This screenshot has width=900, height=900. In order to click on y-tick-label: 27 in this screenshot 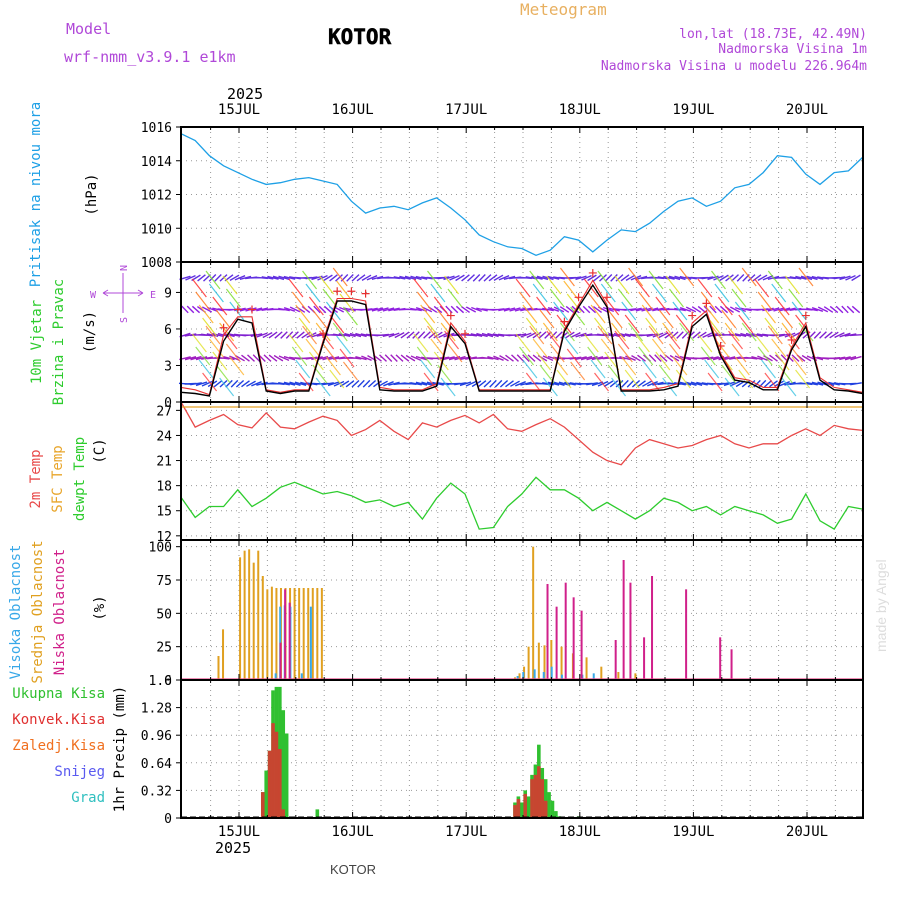, I will do `click(164, 411)`.